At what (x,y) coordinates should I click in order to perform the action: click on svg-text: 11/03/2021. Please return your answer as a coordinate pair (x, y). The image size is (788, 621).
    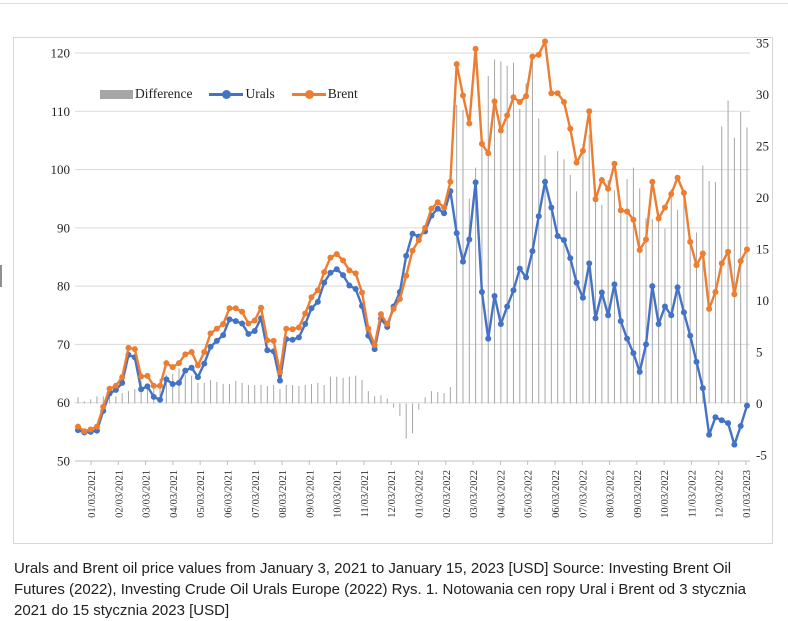
    Looking at the image, I should click on (365, 493).